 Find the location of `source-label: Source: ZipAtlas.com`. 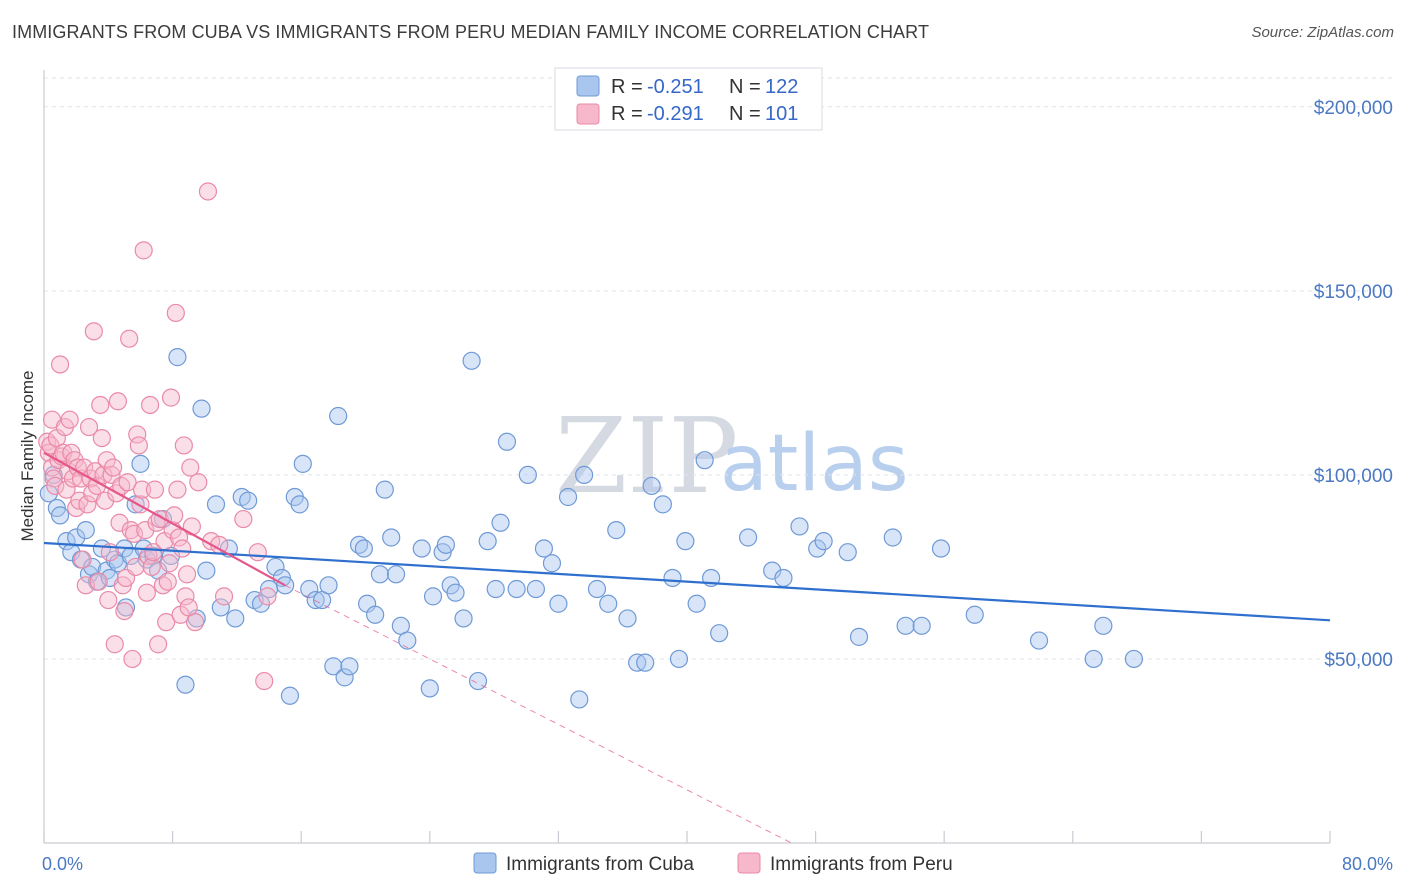

source-label: Source: ZipAtlas.com is located at coordinates (1322, 32).